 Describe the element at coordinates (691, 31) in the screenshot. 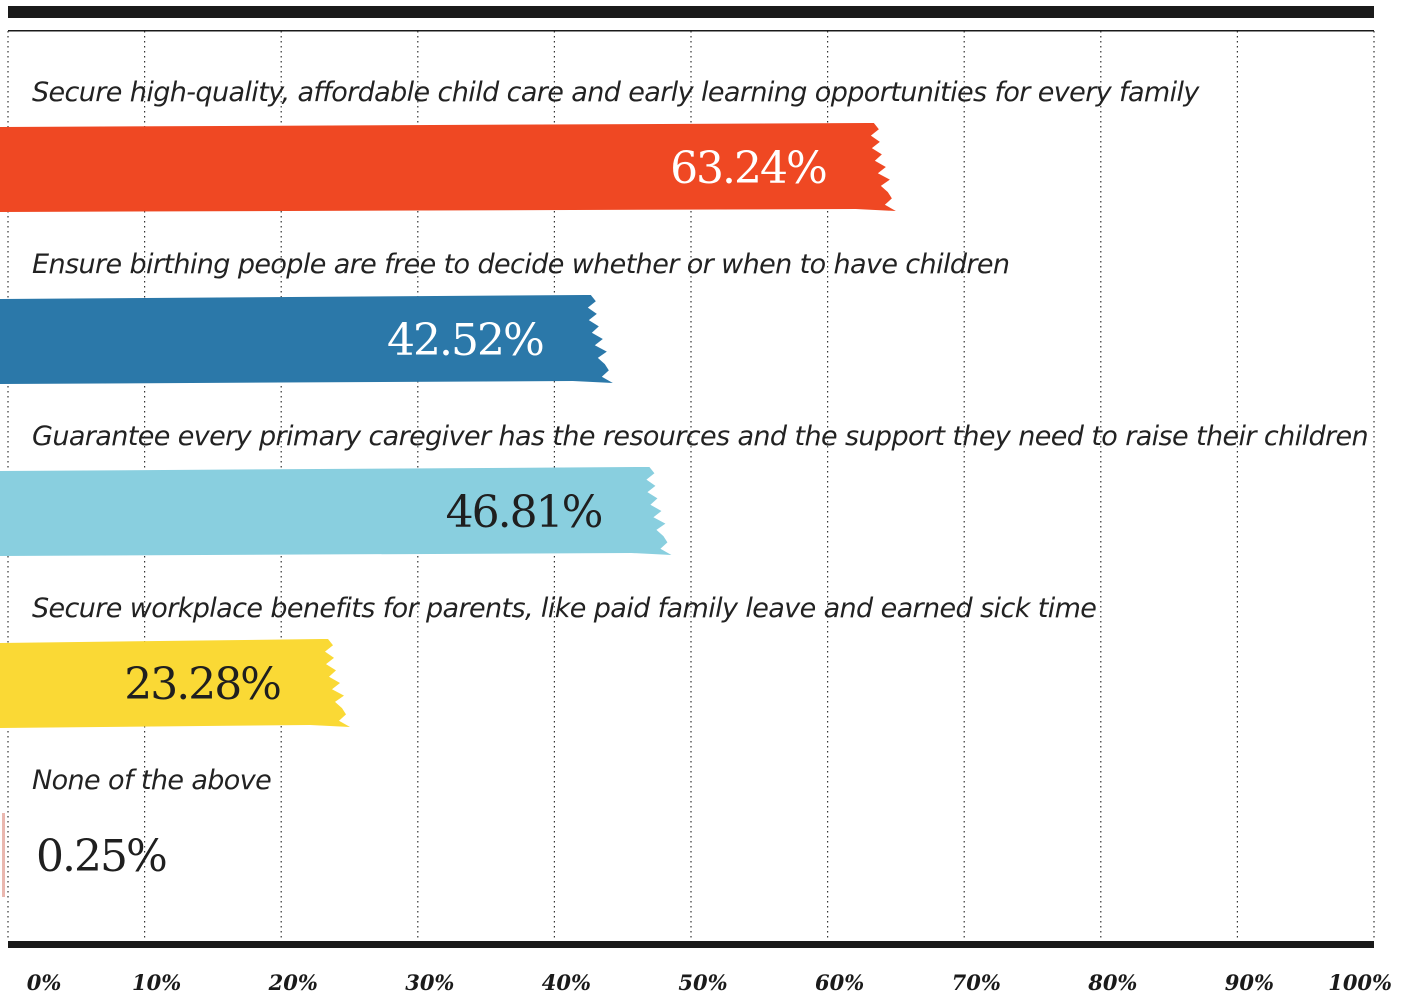

I see `top-rule` at that location.